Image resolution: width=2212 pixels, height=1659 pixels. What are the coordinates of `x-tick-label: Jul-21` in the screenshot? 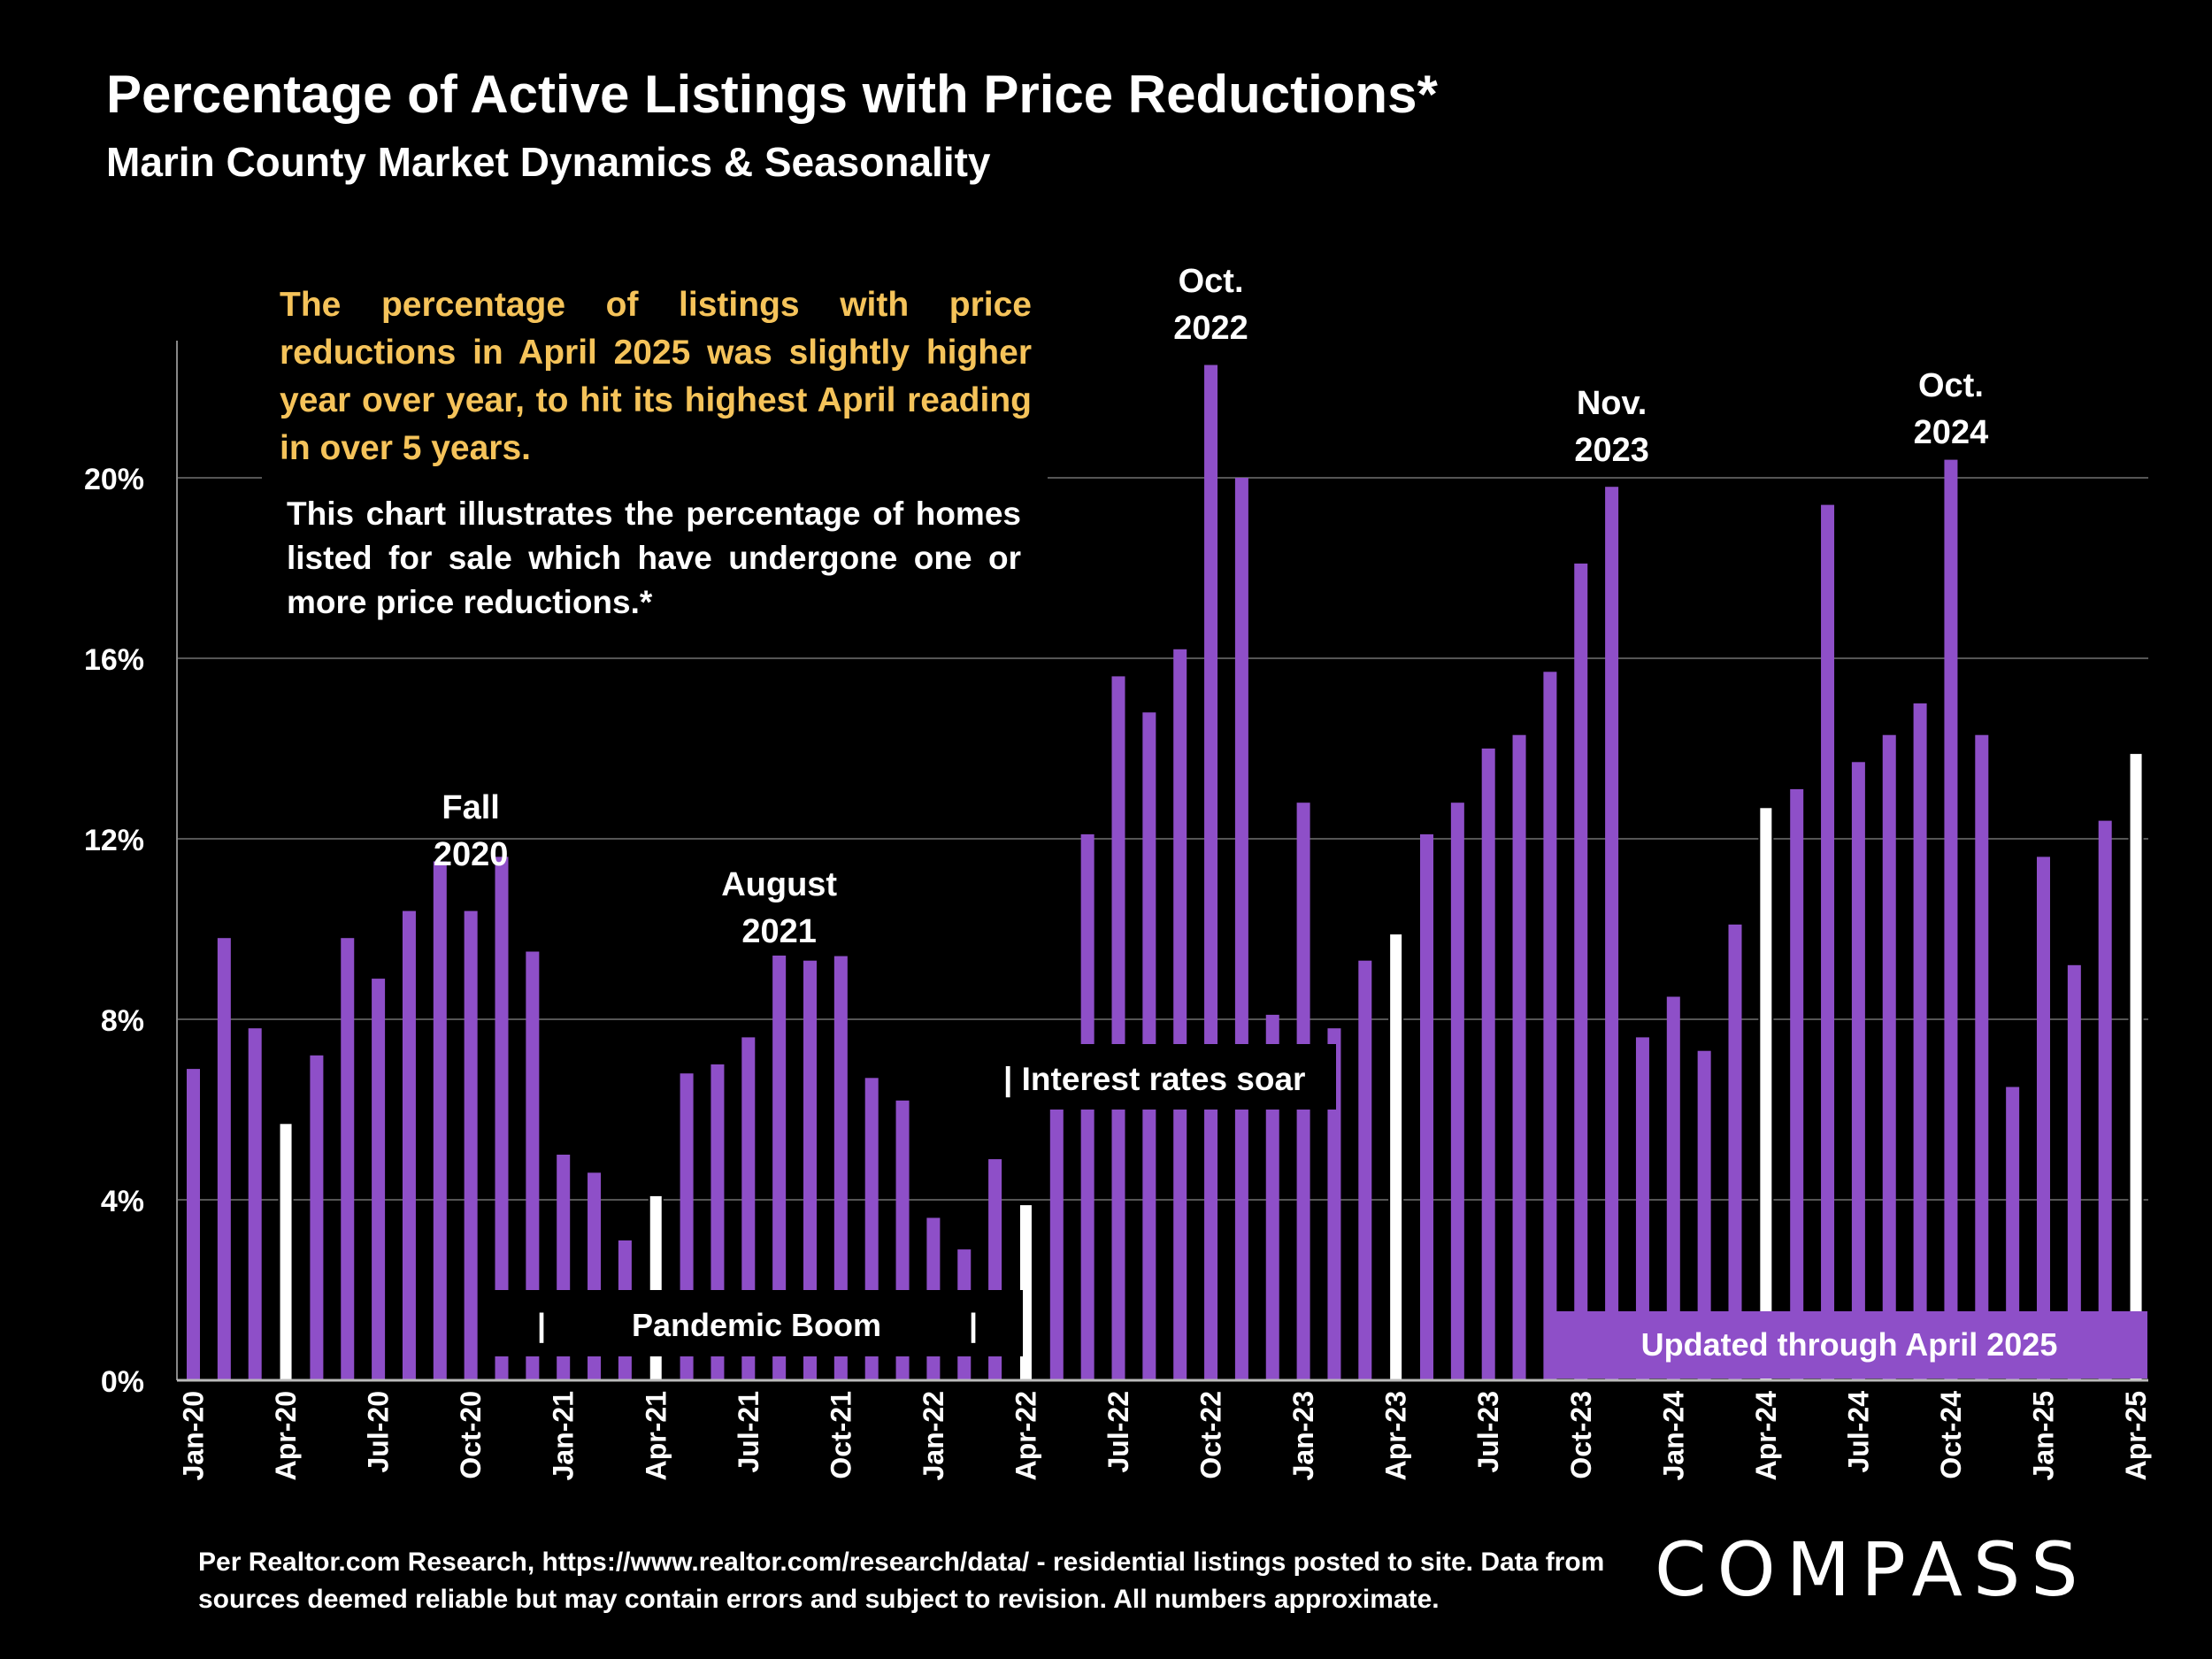 It's located at (749, 1432).